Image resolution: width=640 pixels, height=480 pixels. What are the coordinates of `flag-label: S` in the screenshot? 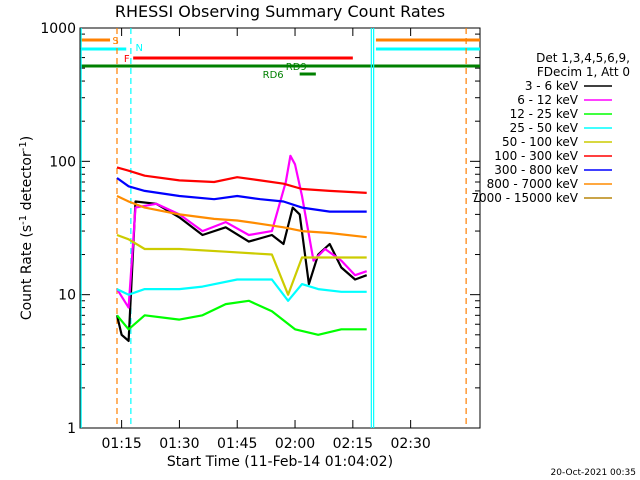 It's located at (115, 41).